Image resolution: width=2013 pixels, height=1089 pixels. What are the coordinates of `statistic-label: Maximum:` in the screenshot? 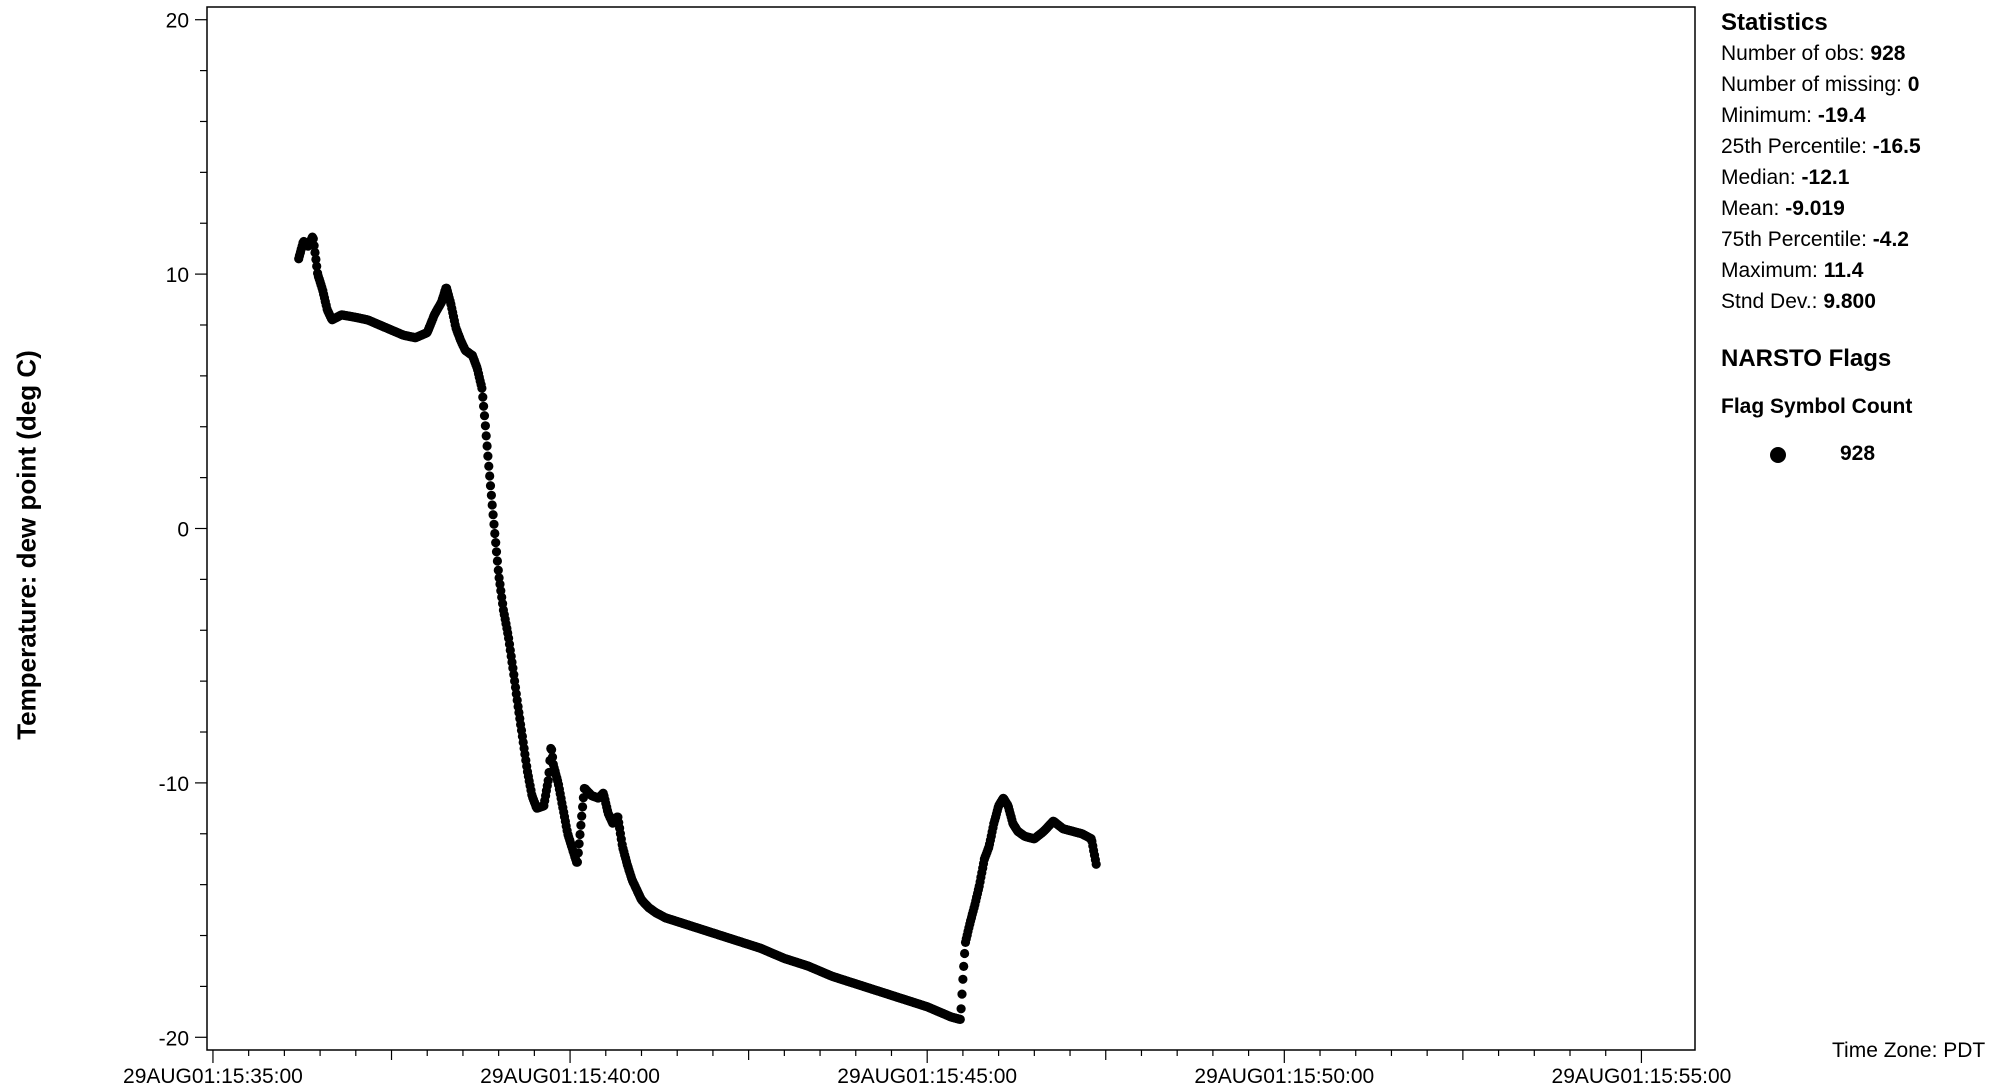 It's located at (1772, 270).